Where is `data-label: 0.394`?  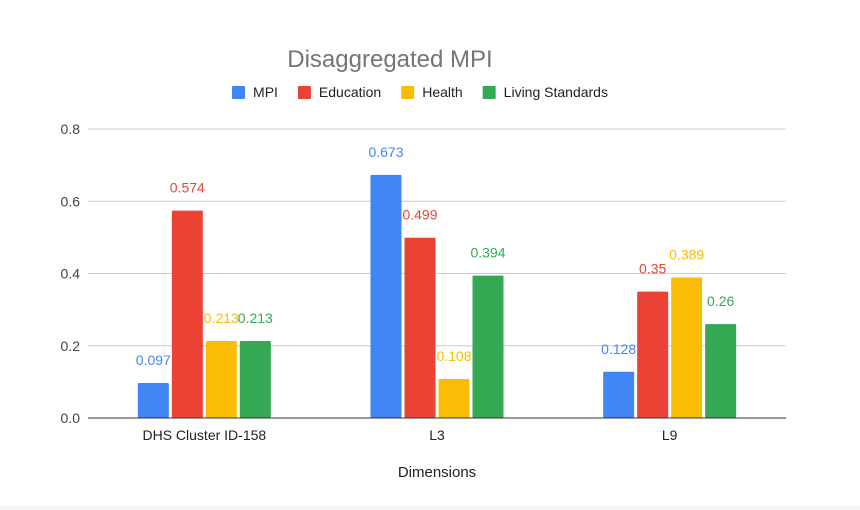
data-label: 0.394 is located at coordinates (487, 253).